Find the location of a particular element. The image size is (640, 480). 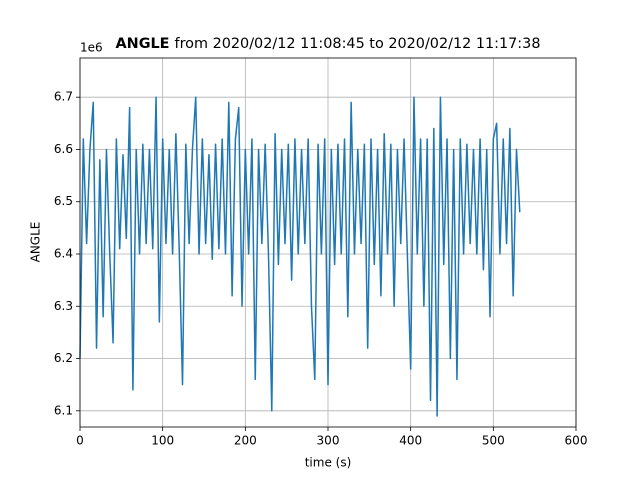

x-tick-label: 500 is located at coordinates (493, 441).